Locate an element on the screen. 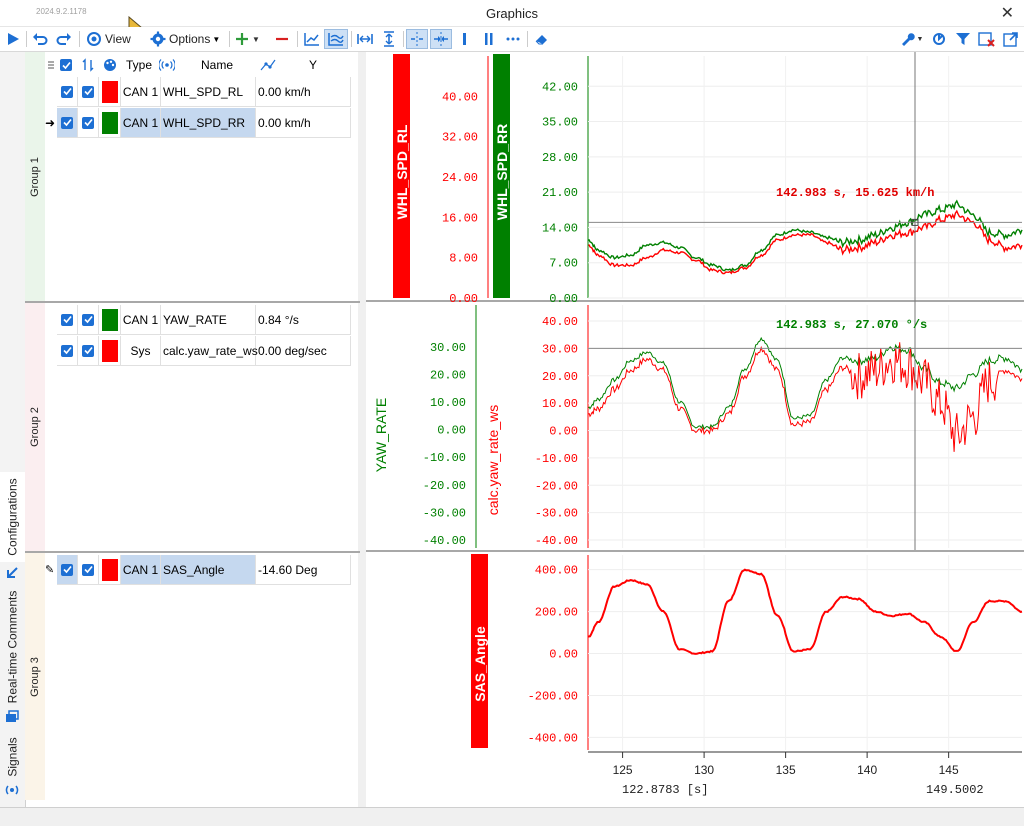 This screenshot has width=1024, height=826. tab-configurations: Configurations is located at coordinates (13, 517).